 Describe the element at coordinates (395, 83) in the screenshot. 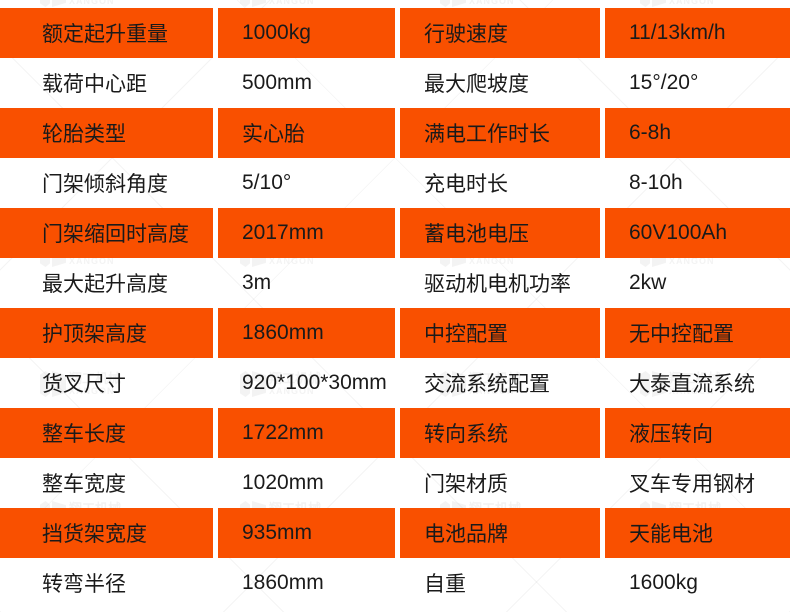

I see `table-row: 载荷中心距 500mm 最大爬坡度 15°/20°` at that location.